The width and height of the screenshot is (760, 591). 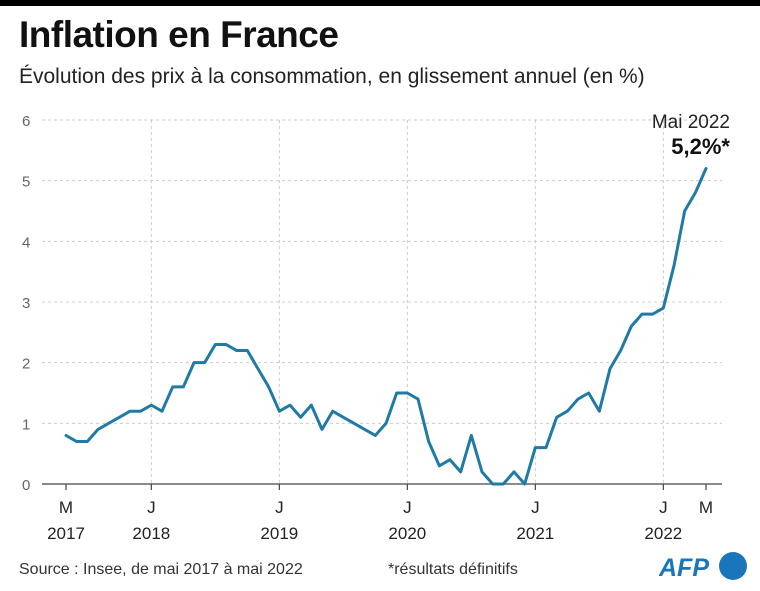 What do you see at coordinates (684, 568) in the screenshot?
I see `afp-logo-text: AFP` at bounding box center [684, 568].